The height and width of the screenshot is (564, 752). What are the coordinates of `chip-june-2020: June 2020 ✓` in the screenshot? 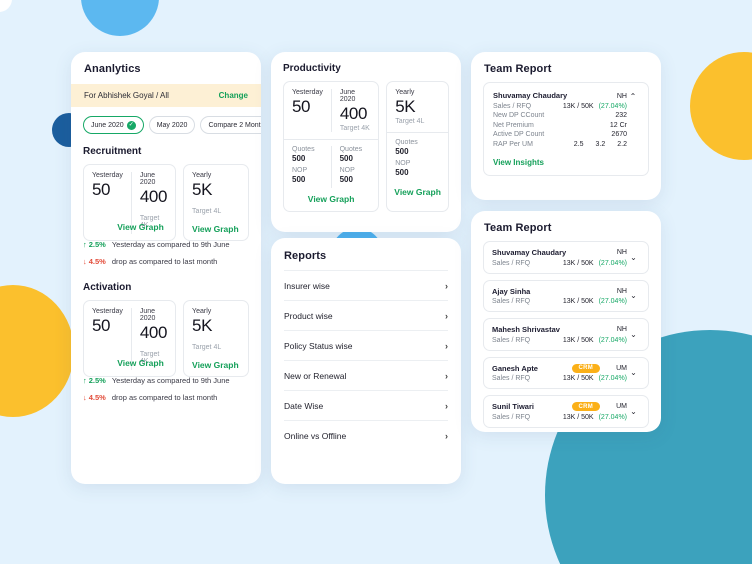 It's located at (113, 125).